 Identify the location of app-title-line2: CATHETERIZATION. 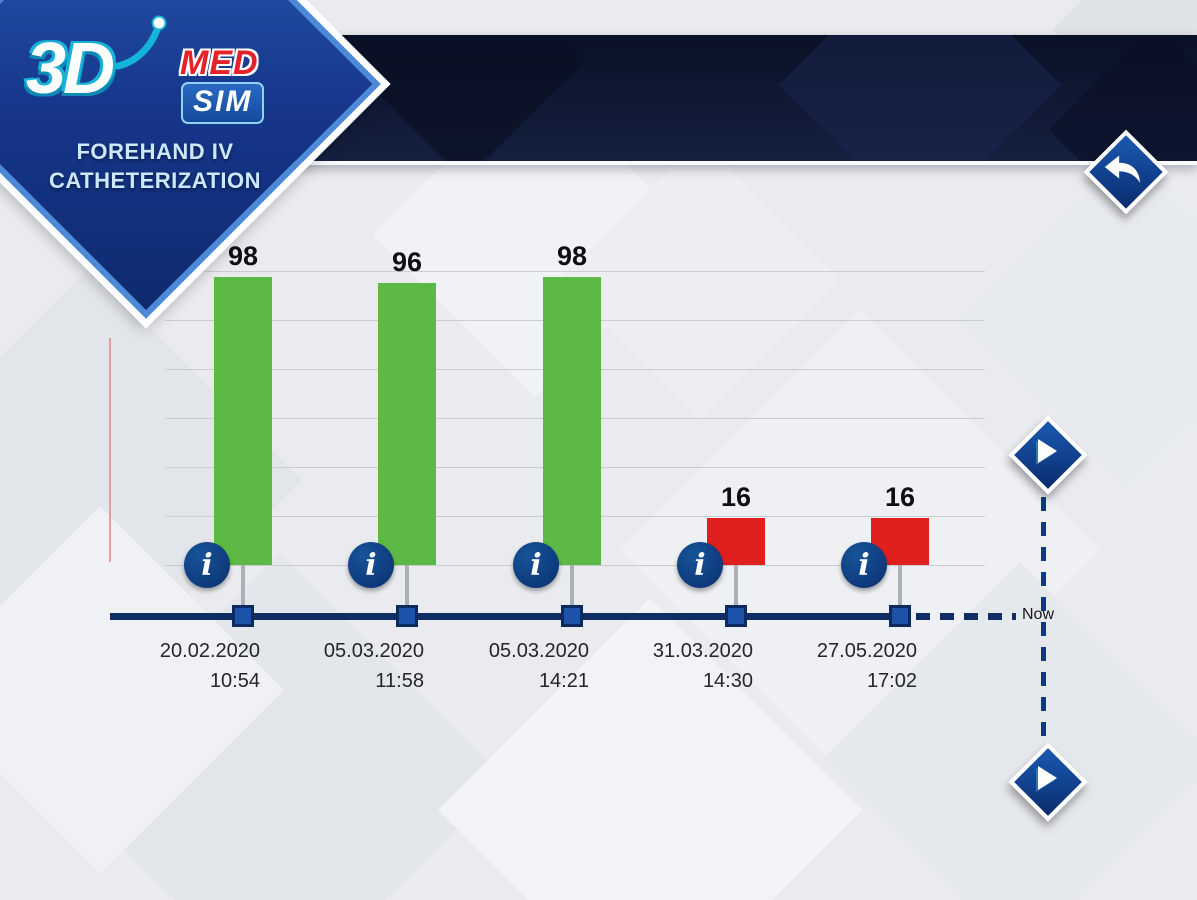
(155, 180).